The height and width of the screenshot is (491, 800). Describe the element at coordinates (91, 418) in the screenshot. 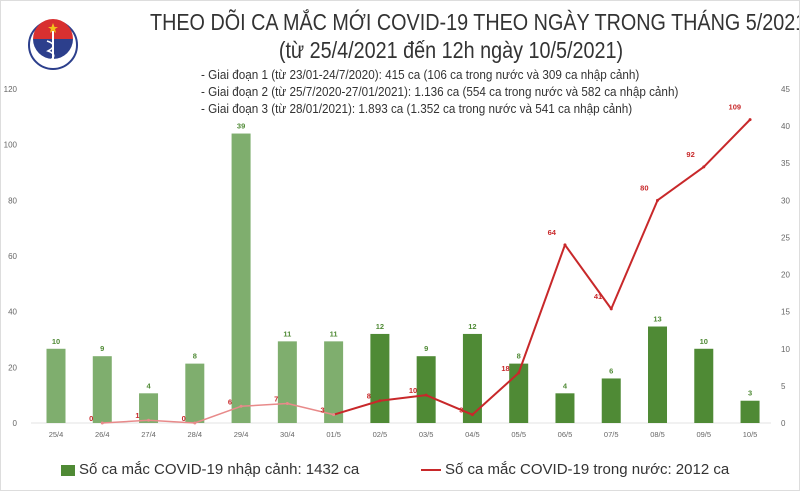

I see `line-value-label: 0` at that location.